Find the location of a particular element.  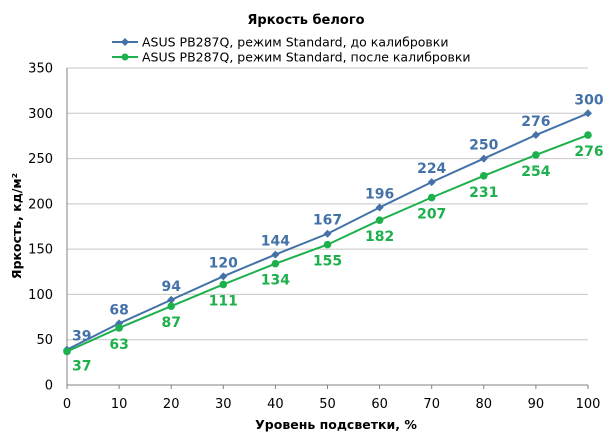

data-label: 134 is located at coordinates (275, 281).